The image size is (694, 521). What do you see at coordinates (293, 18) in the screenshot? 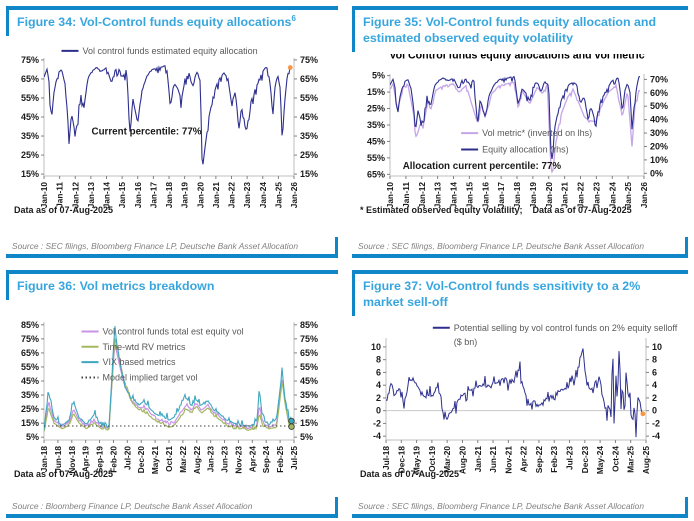
I see `footnote-marker: 6` at bounding box center [293, 18].